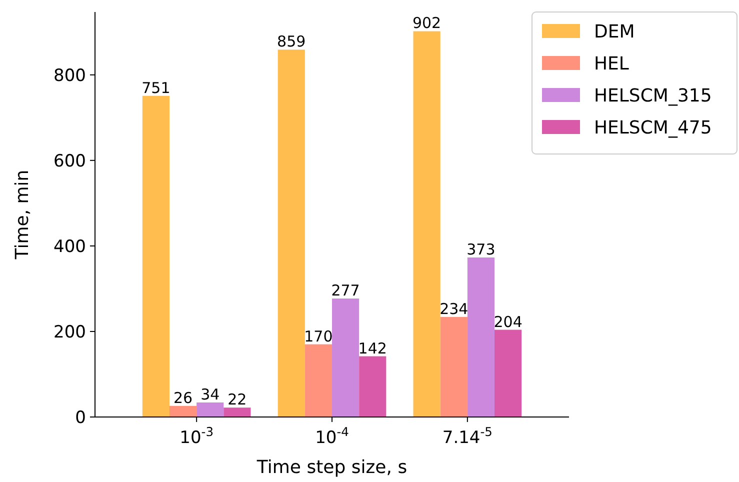 The width and height of the screenshot is (739, 482). What do you see at coordinates (467, 436) in the screenshot?
I see `x-tick-label: 7.14$^{-5}$` at bounding box center [467, 436].